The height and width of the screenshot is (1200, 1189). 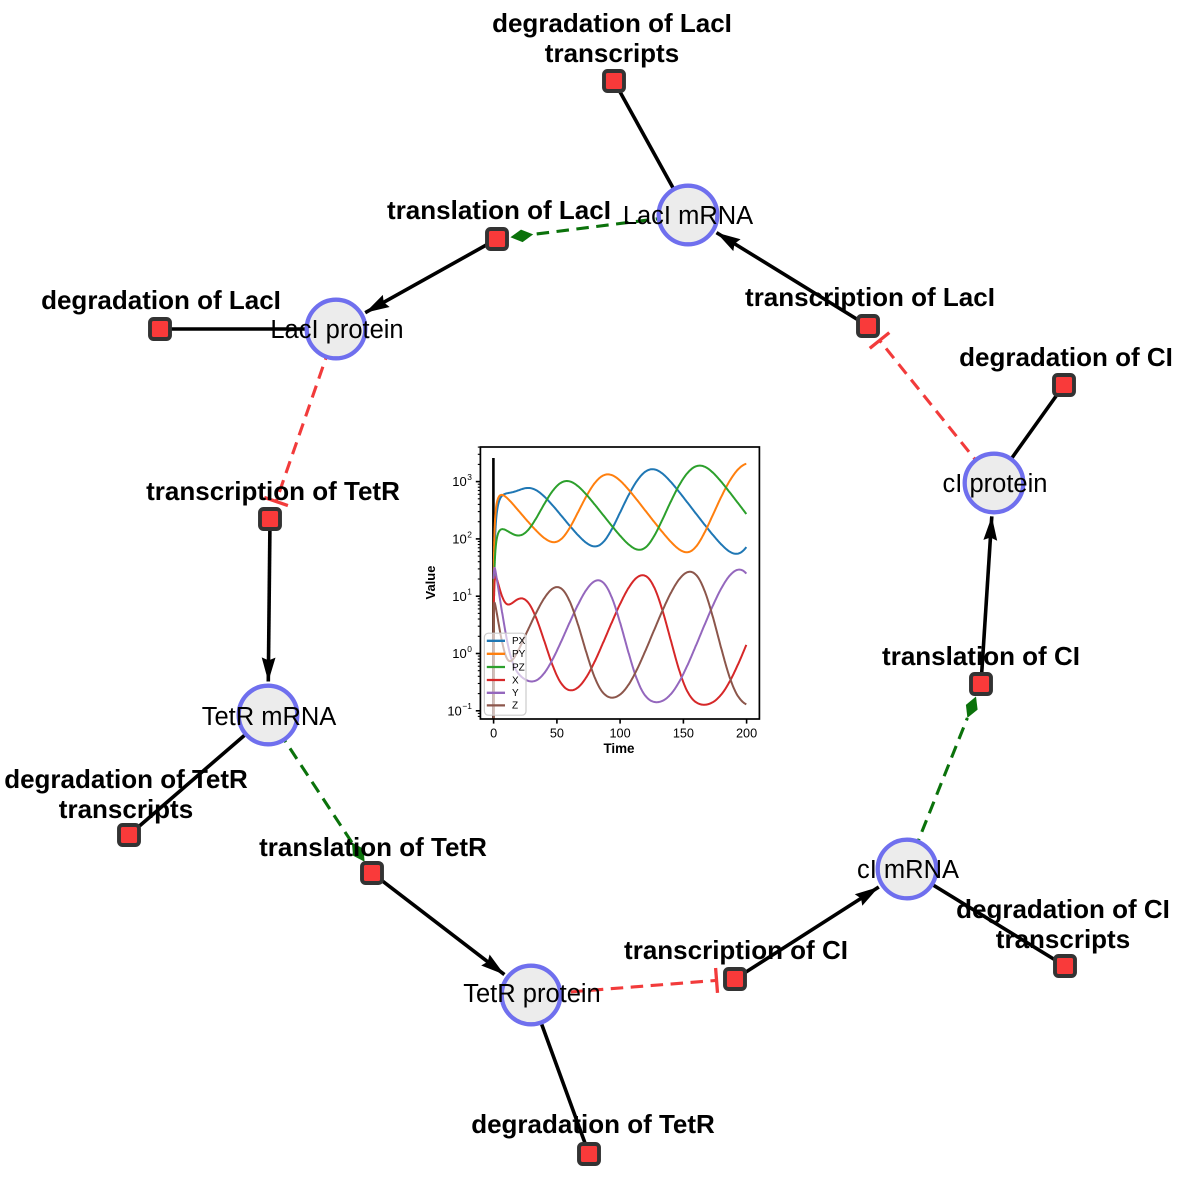 What do you see at coordinates (995, 484) in the screenshot?
I see `svg-text: cI protein` at bounding box center [995, 484].